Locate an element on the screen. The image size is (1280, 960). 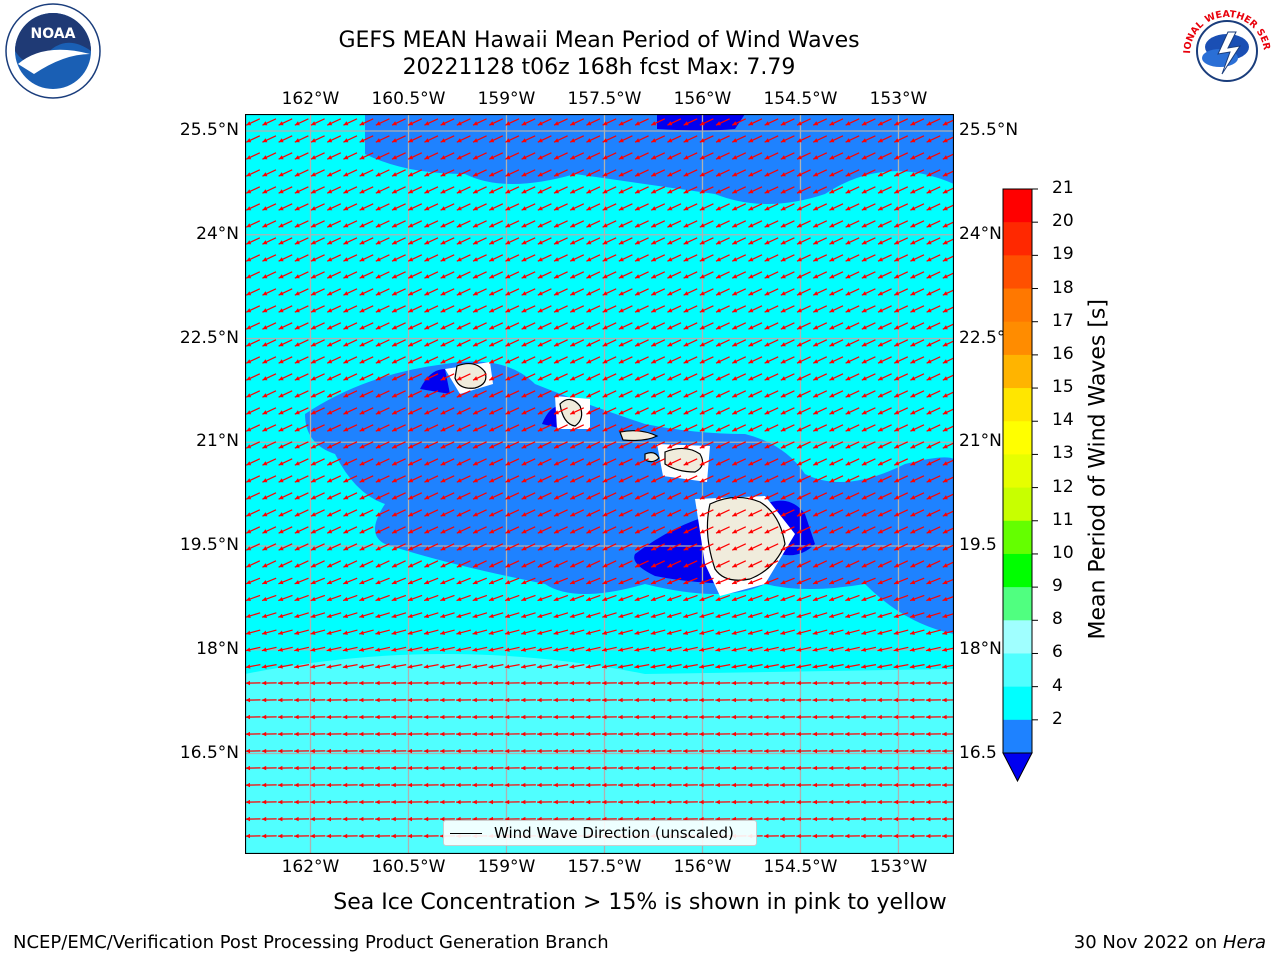
ocean-dark-north is located at coordinates (659, 159).